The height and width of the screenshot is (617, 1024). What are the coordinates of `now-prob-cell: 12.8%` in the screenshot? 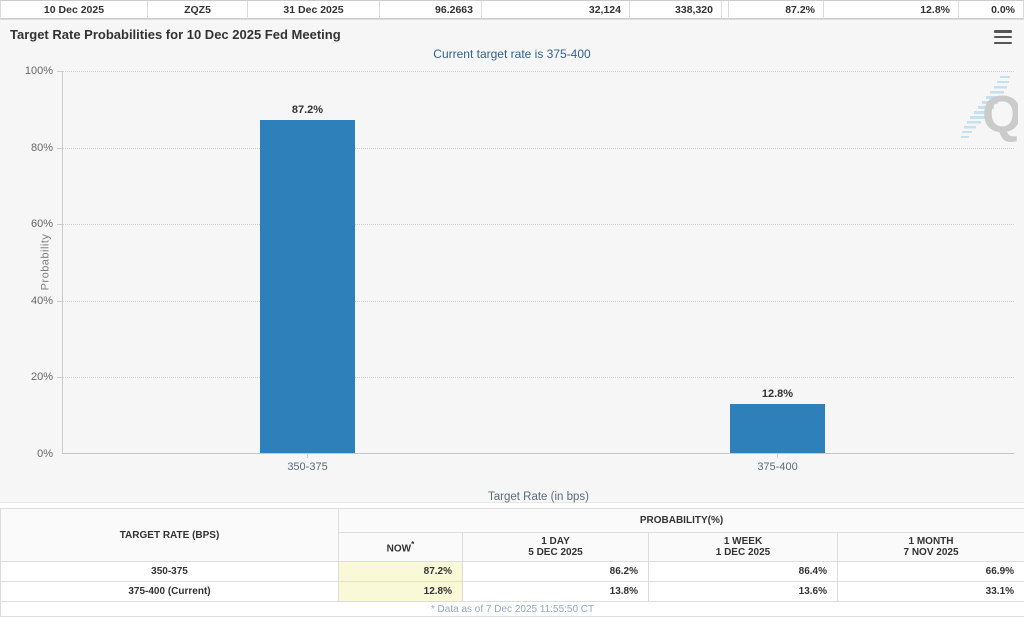 It's located at (401, 592).